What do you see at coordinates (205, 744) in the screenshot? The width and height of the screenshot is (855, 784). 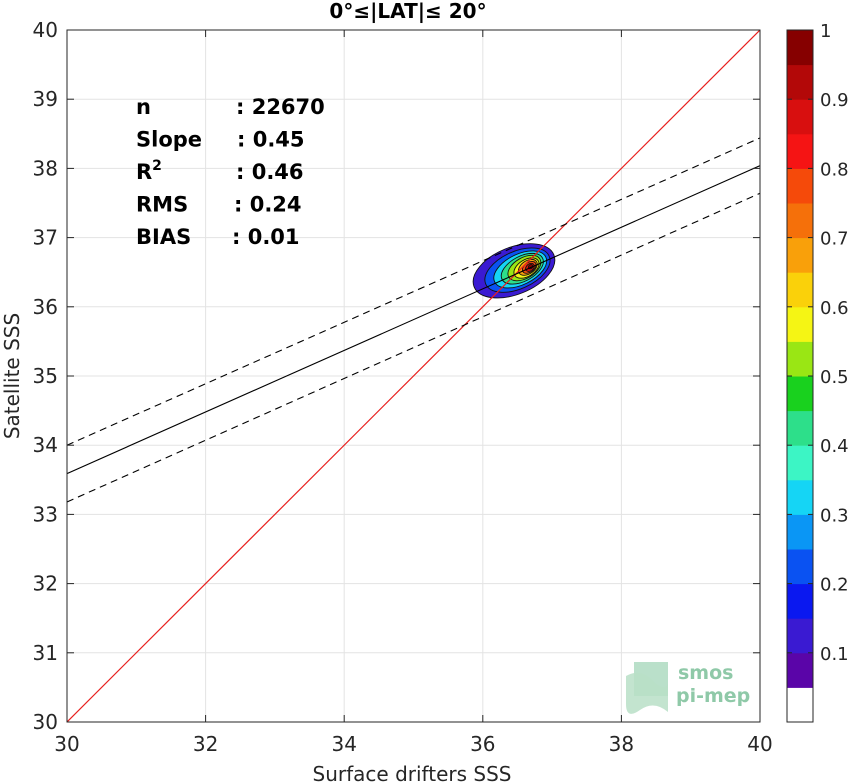 I see `x-tick-label: 32` at bounding box center [205, 744].